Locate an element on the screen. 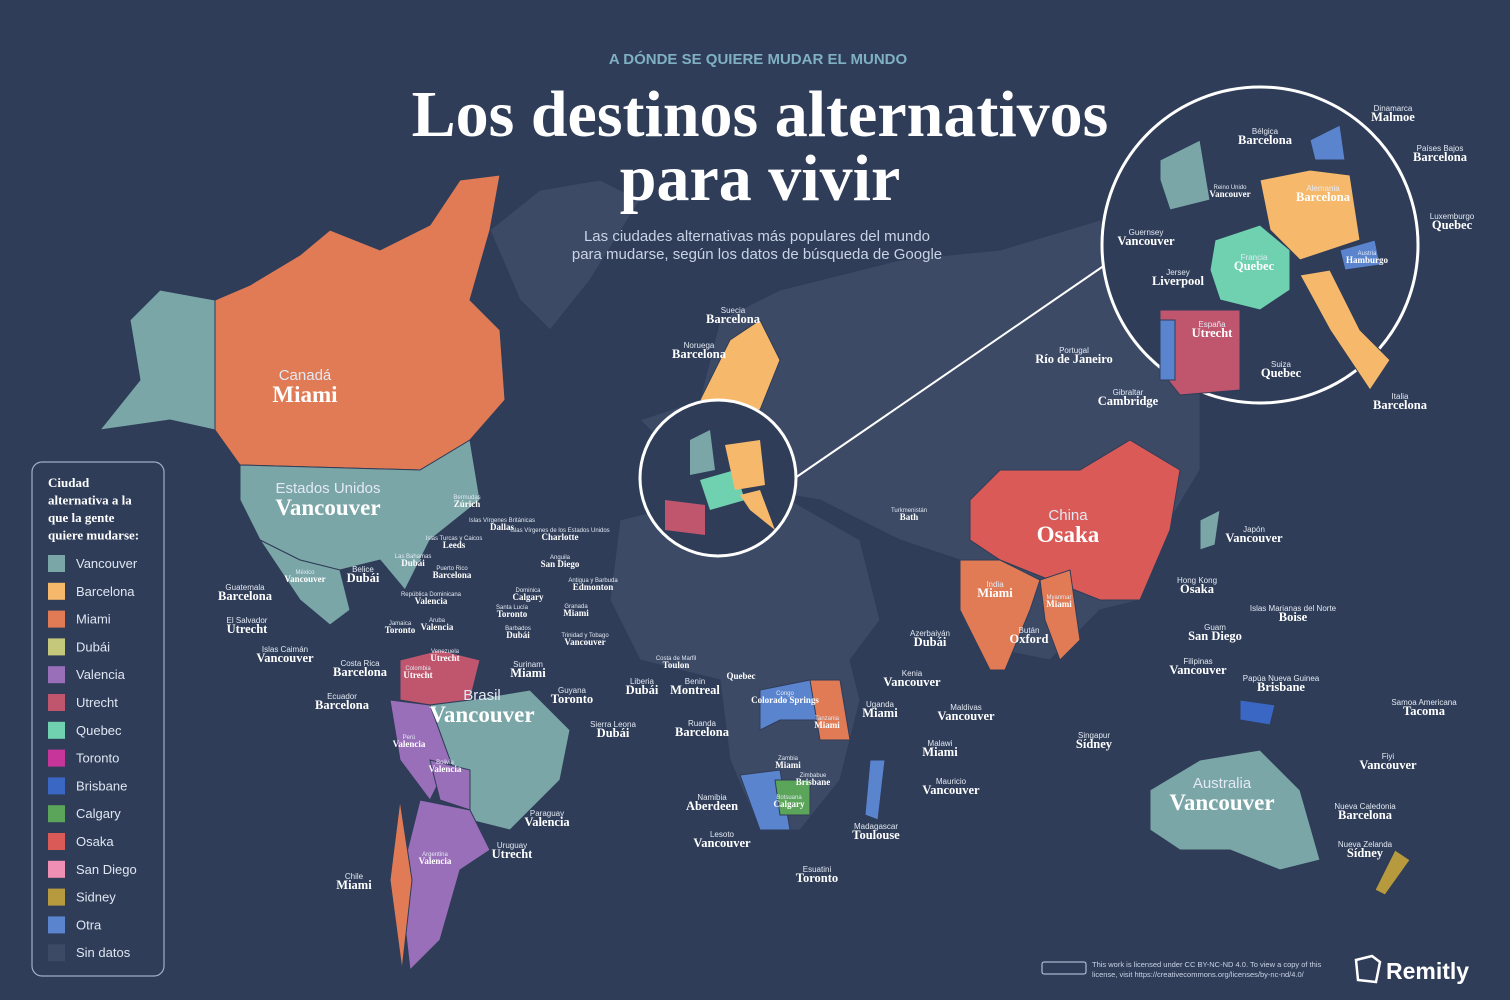 This screenshot has width=1510, height=1000. country-name: Lesoto is located at coordinates (722, 834).